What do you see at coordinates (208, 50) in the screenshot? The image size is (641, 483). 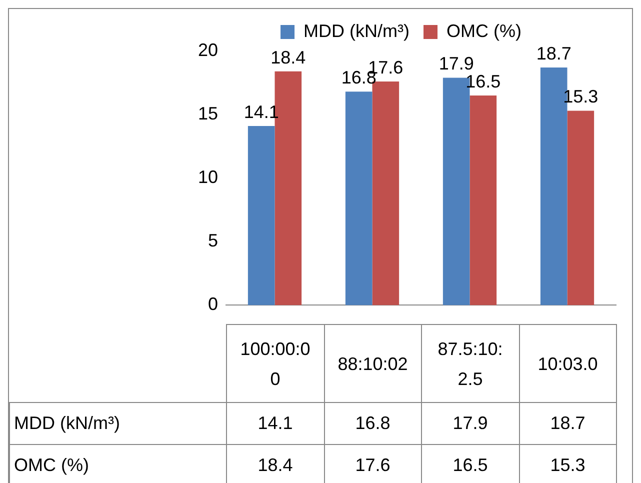 I see `y-tick-label: 20` at bounding box center [208, 50].